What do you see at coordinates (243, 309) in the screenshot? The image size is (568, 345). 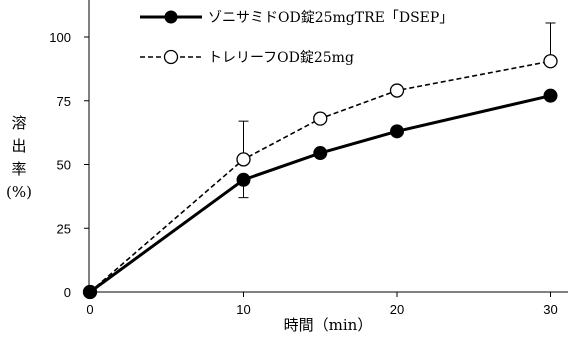 I see `x-tick-label: 10` at bounding box center [243, 309].